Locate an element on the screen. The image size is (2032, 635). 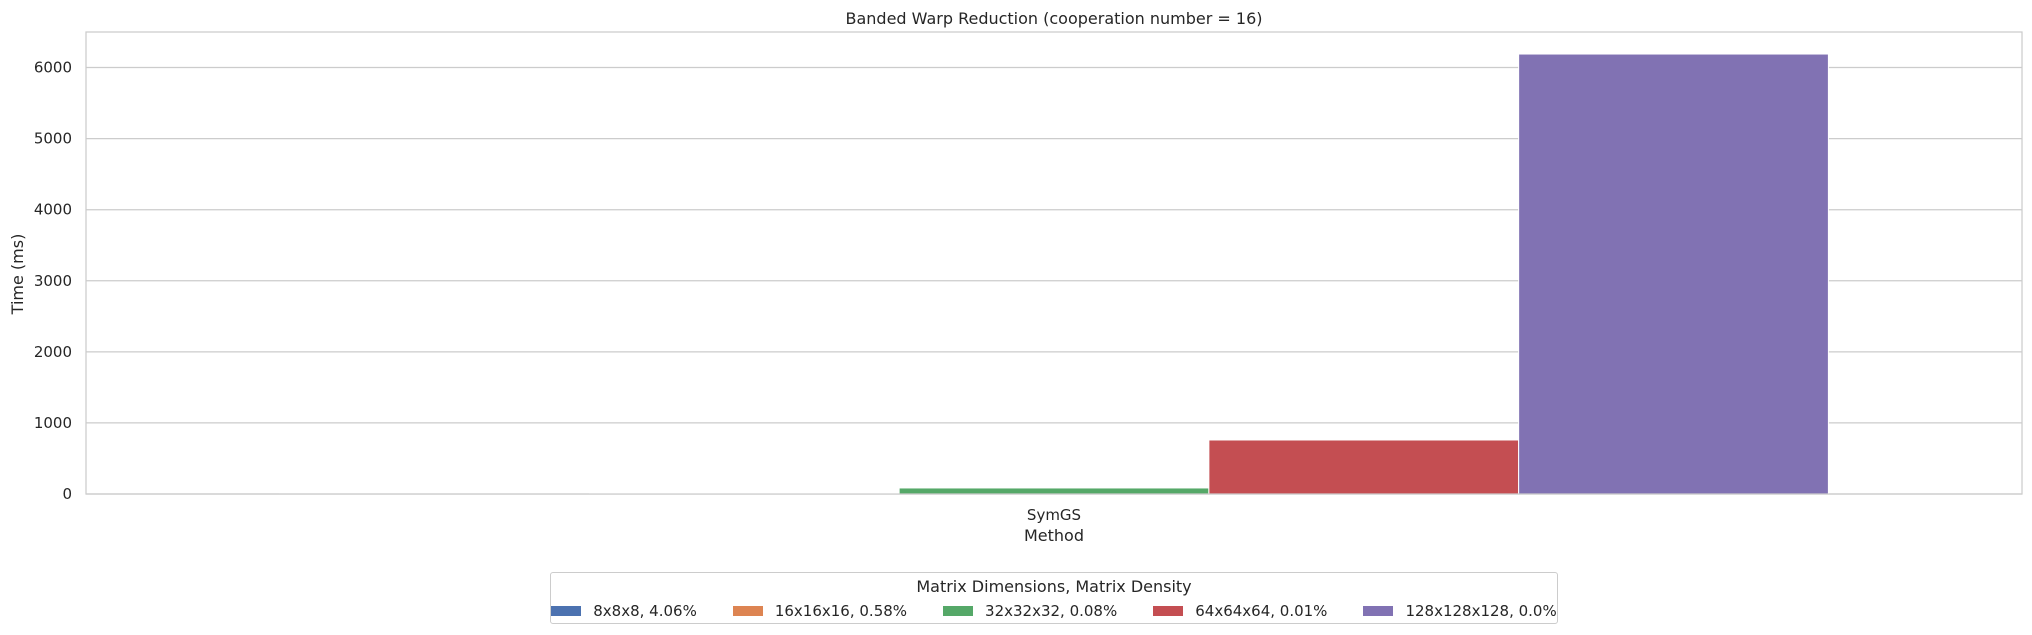
legend-label: 8x8x8, 4.06% is located at coordinates (645, 611).